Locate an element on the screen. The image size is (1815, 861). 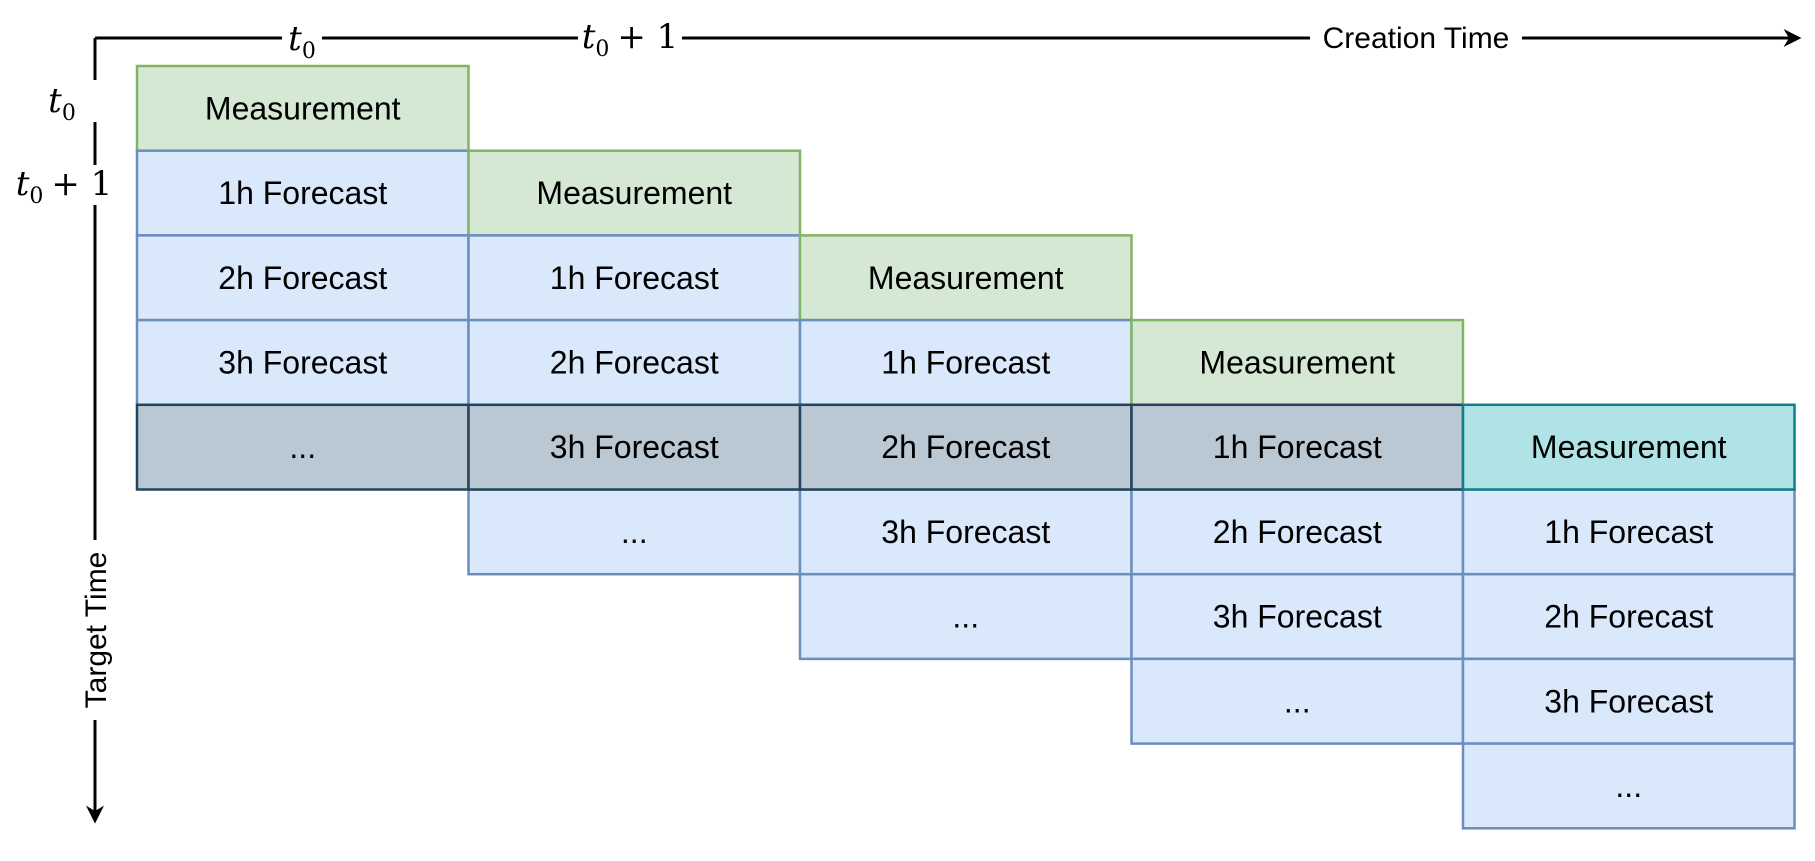
cell-highlight-measurement-col5-row1: Measurement is located at coordinates (1628, 447).